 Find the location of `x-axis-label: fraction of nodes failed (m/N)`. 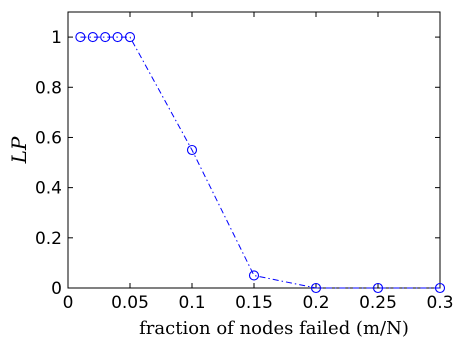

x-axis-label: fraction of nodes failed (m/N) is located at coordinates (274, 328).